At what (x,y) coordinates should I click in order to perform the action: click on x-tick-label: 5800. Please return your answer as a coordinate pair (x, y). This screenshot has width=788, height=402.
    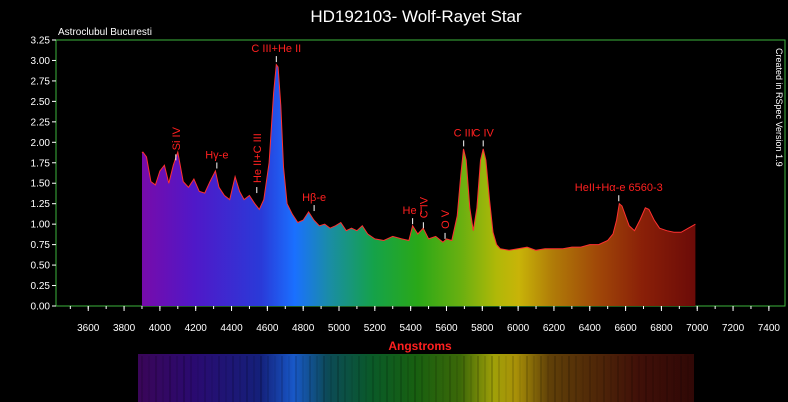
    Looking at the image, I should click on (482, 328).